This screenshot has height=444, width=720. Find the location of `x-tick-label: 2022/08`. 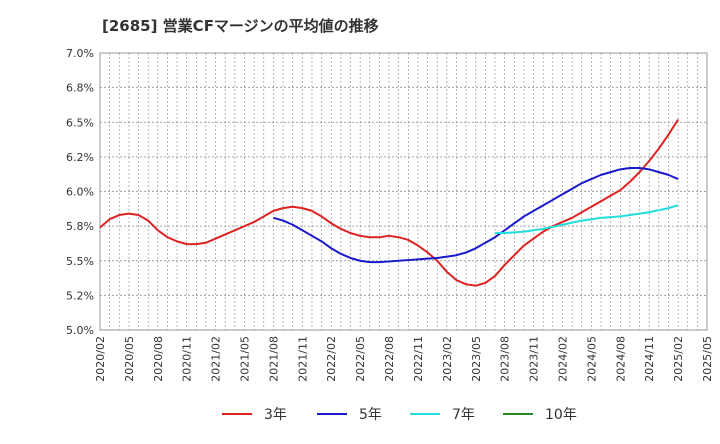

x-tick-label: 2022/08 is located at coordinates (389, 359).